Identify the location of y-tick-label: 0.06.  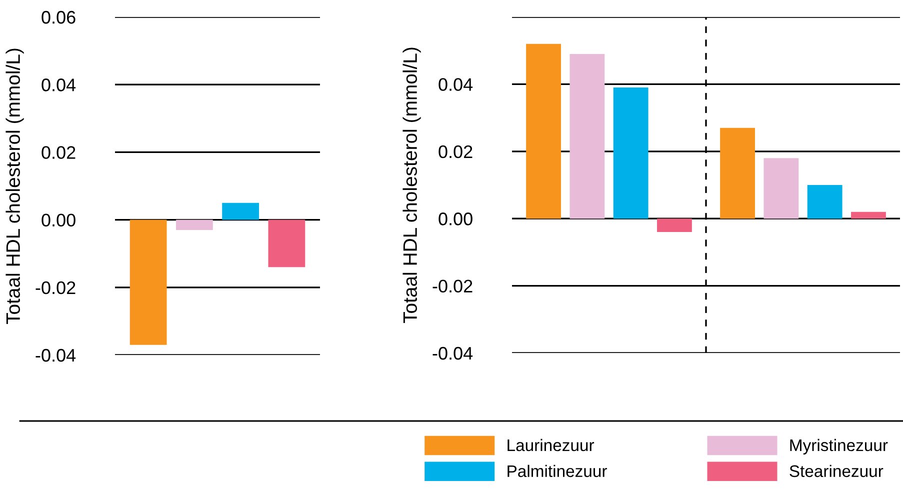
(59, 17).